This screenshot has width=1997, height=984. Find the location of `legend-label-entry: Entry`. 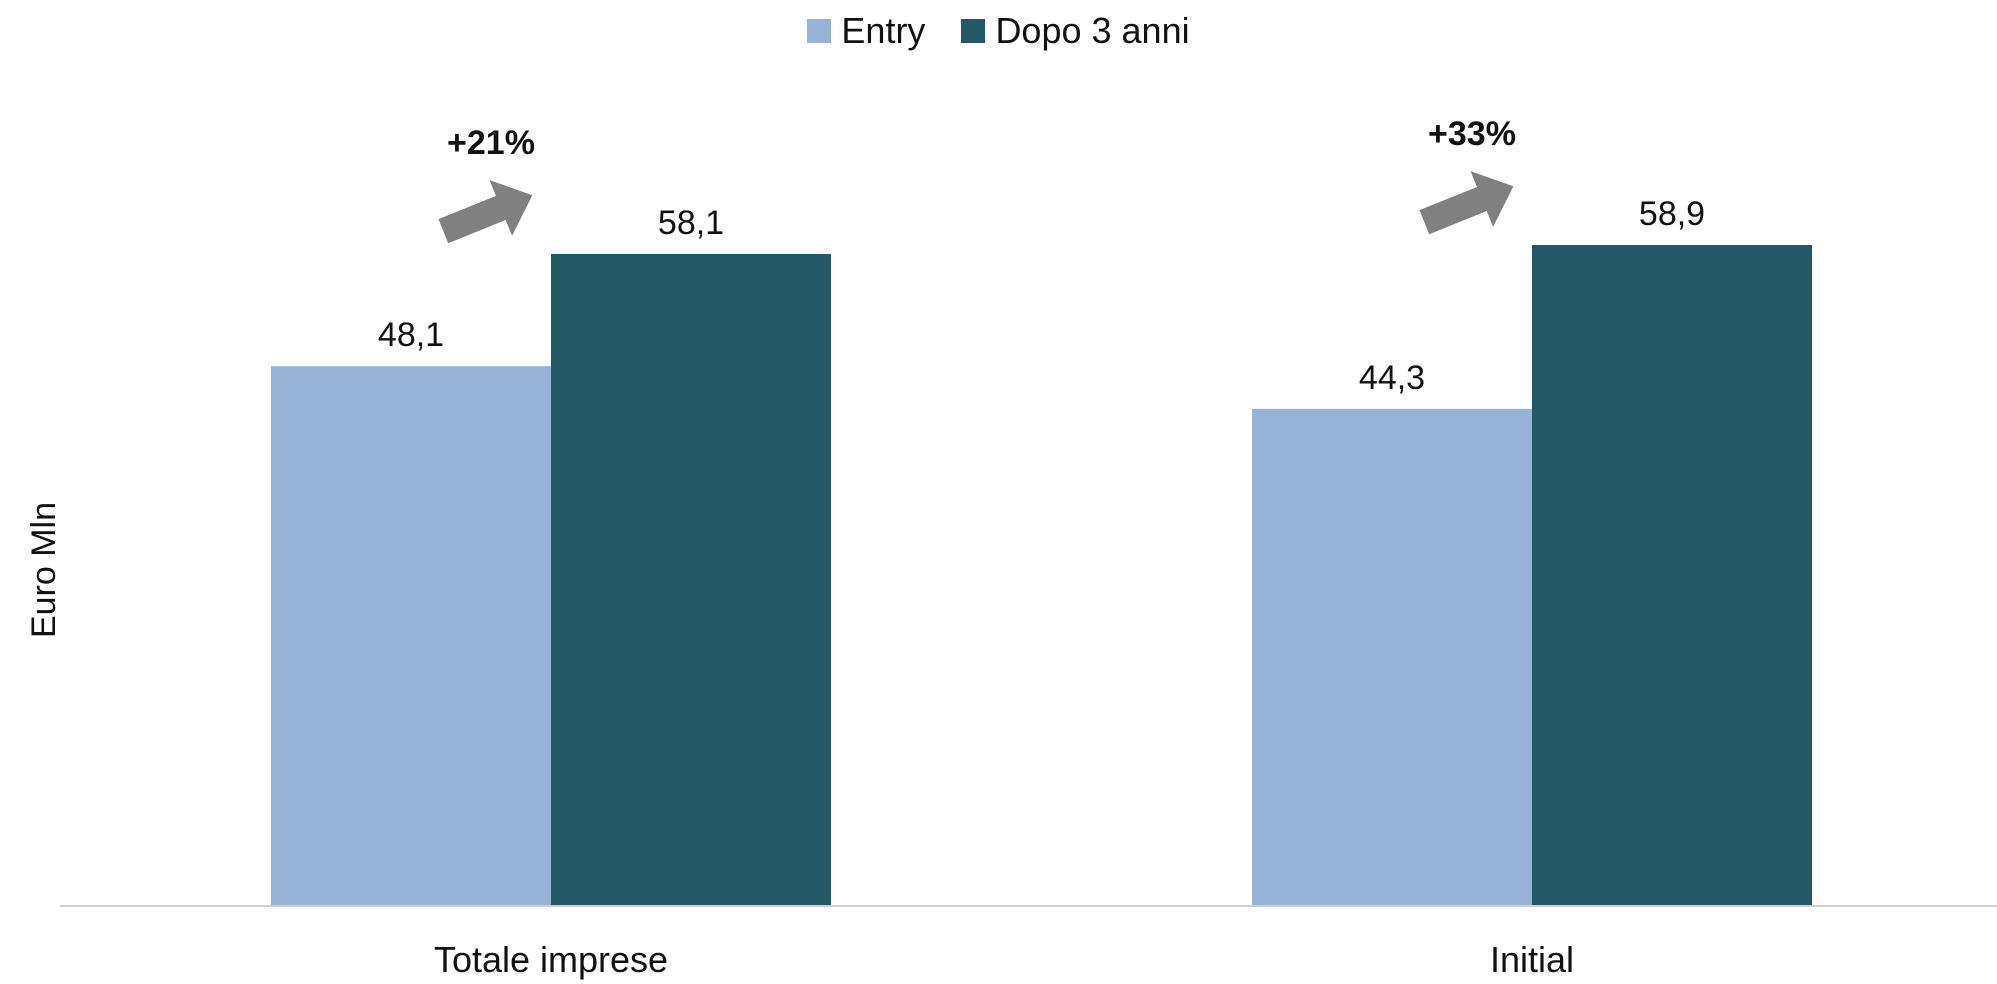

legend-label-entry: Entry is located at coordinates (883, 30).